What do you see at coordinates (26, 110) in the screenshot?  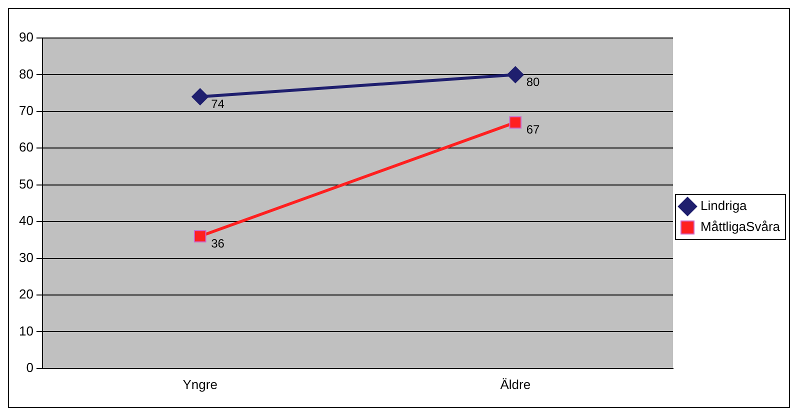 I see `y-tick-label: 70` at bounding box center [26, 110].